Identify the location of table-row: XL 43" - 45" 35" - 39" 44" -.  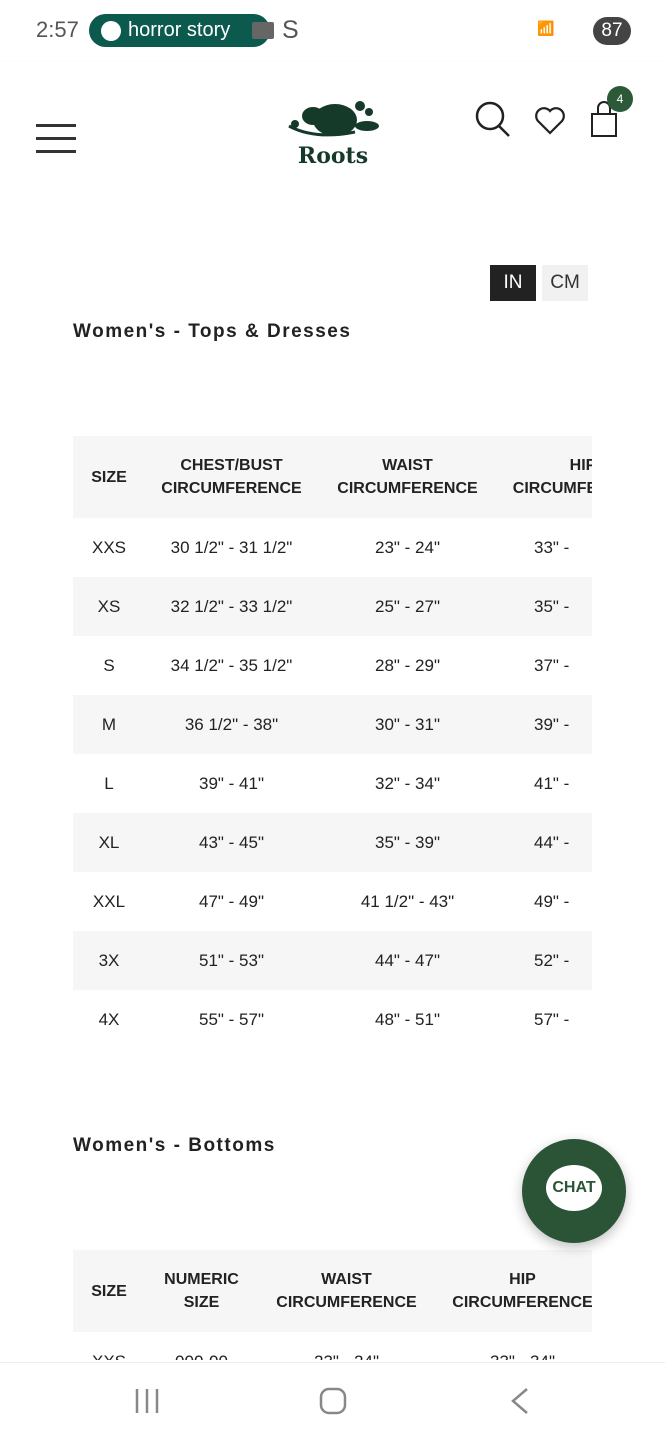
(332, 842).